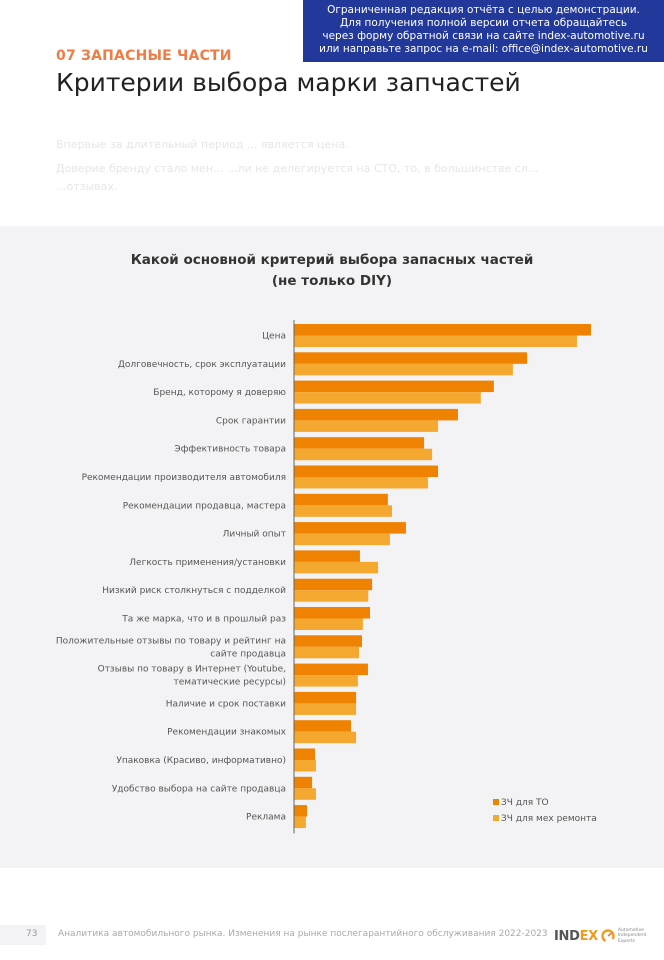  I want to click on category-label: Легкость применения/установки, so click(207, 563).